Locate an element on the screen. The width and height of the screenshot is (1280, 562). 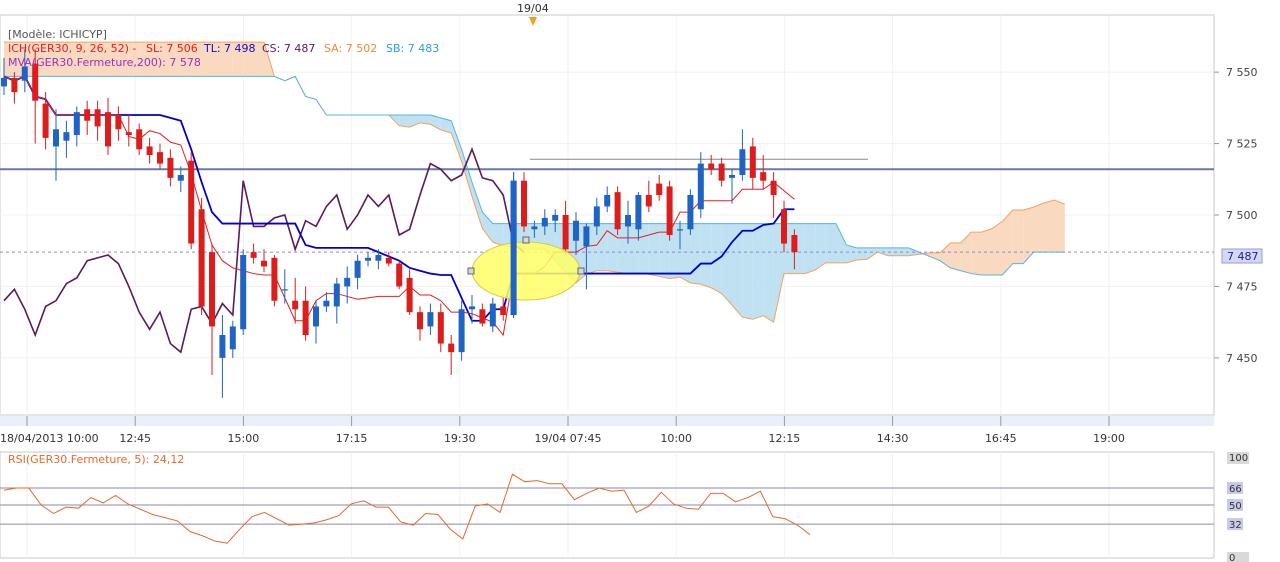
ellipse-handle-icon is located at coordinates (526, 240).